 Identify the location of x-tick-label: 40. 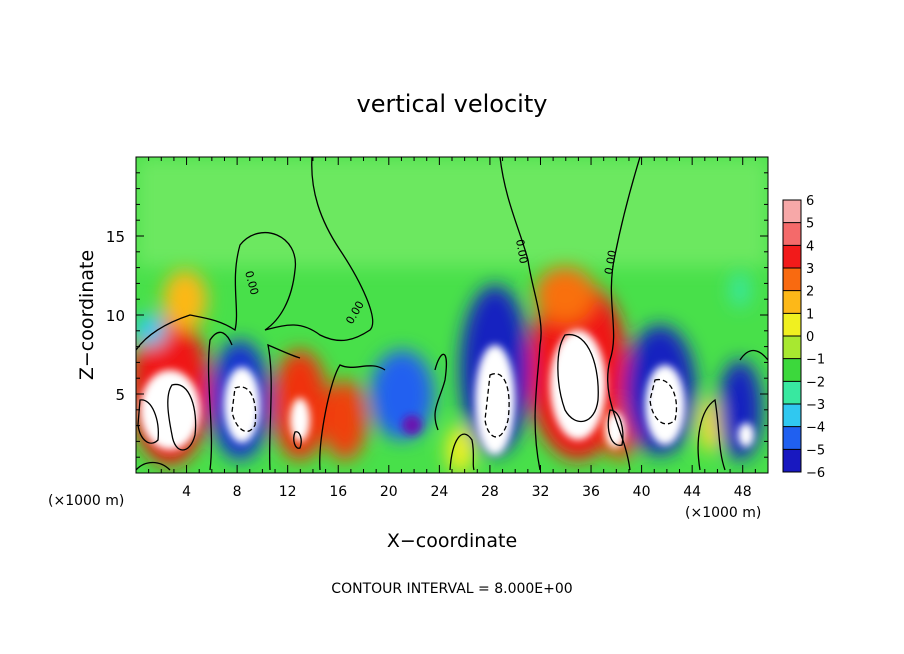
(642, 492).